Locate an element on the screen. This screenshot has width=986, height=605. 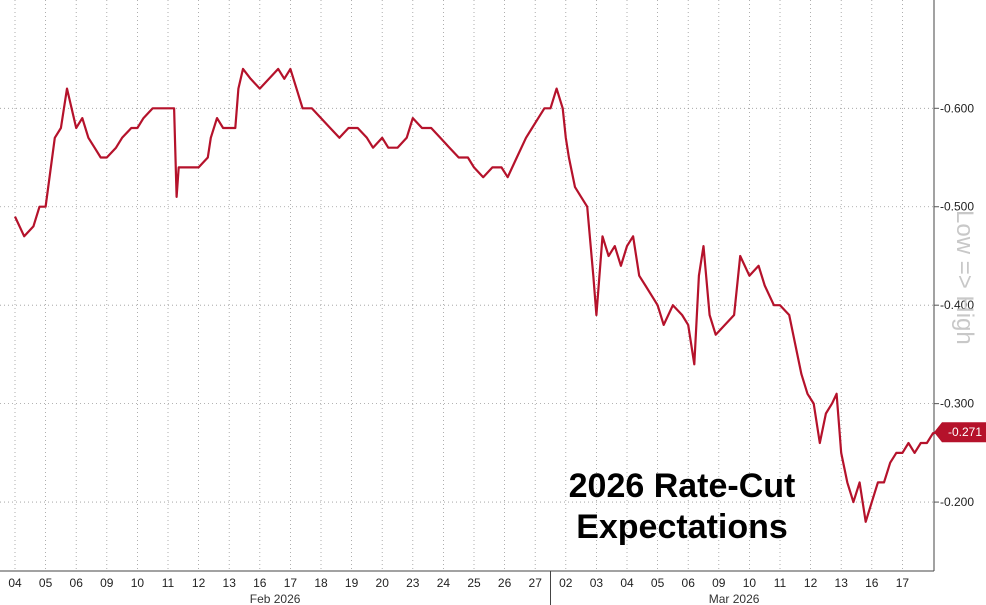
y-tick-label: -0.500 is located at coordinates (957, 207).